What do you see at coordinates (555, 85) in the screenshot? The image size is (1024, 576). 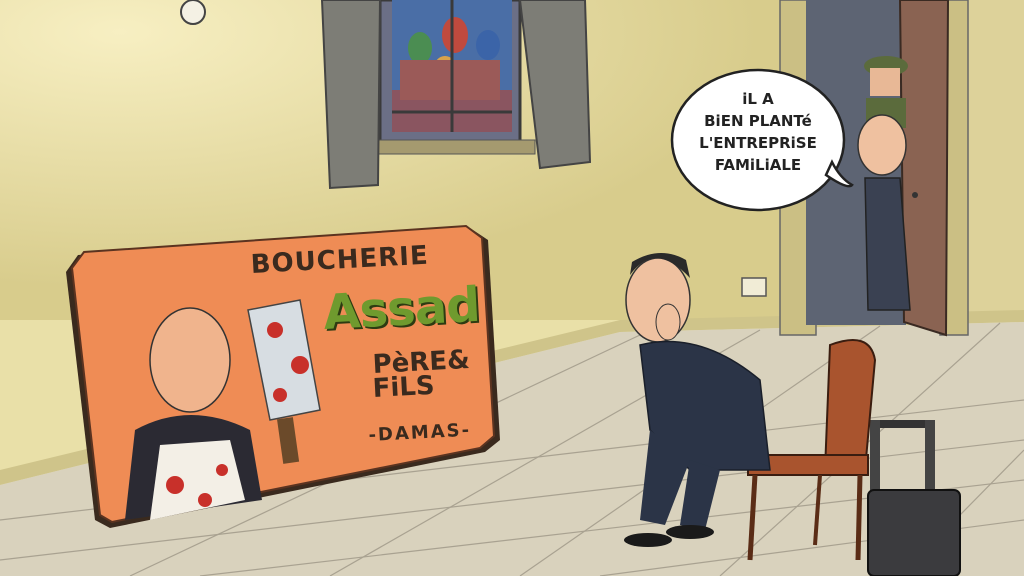 I see `curtain-right` at bounding box center [555, 85].